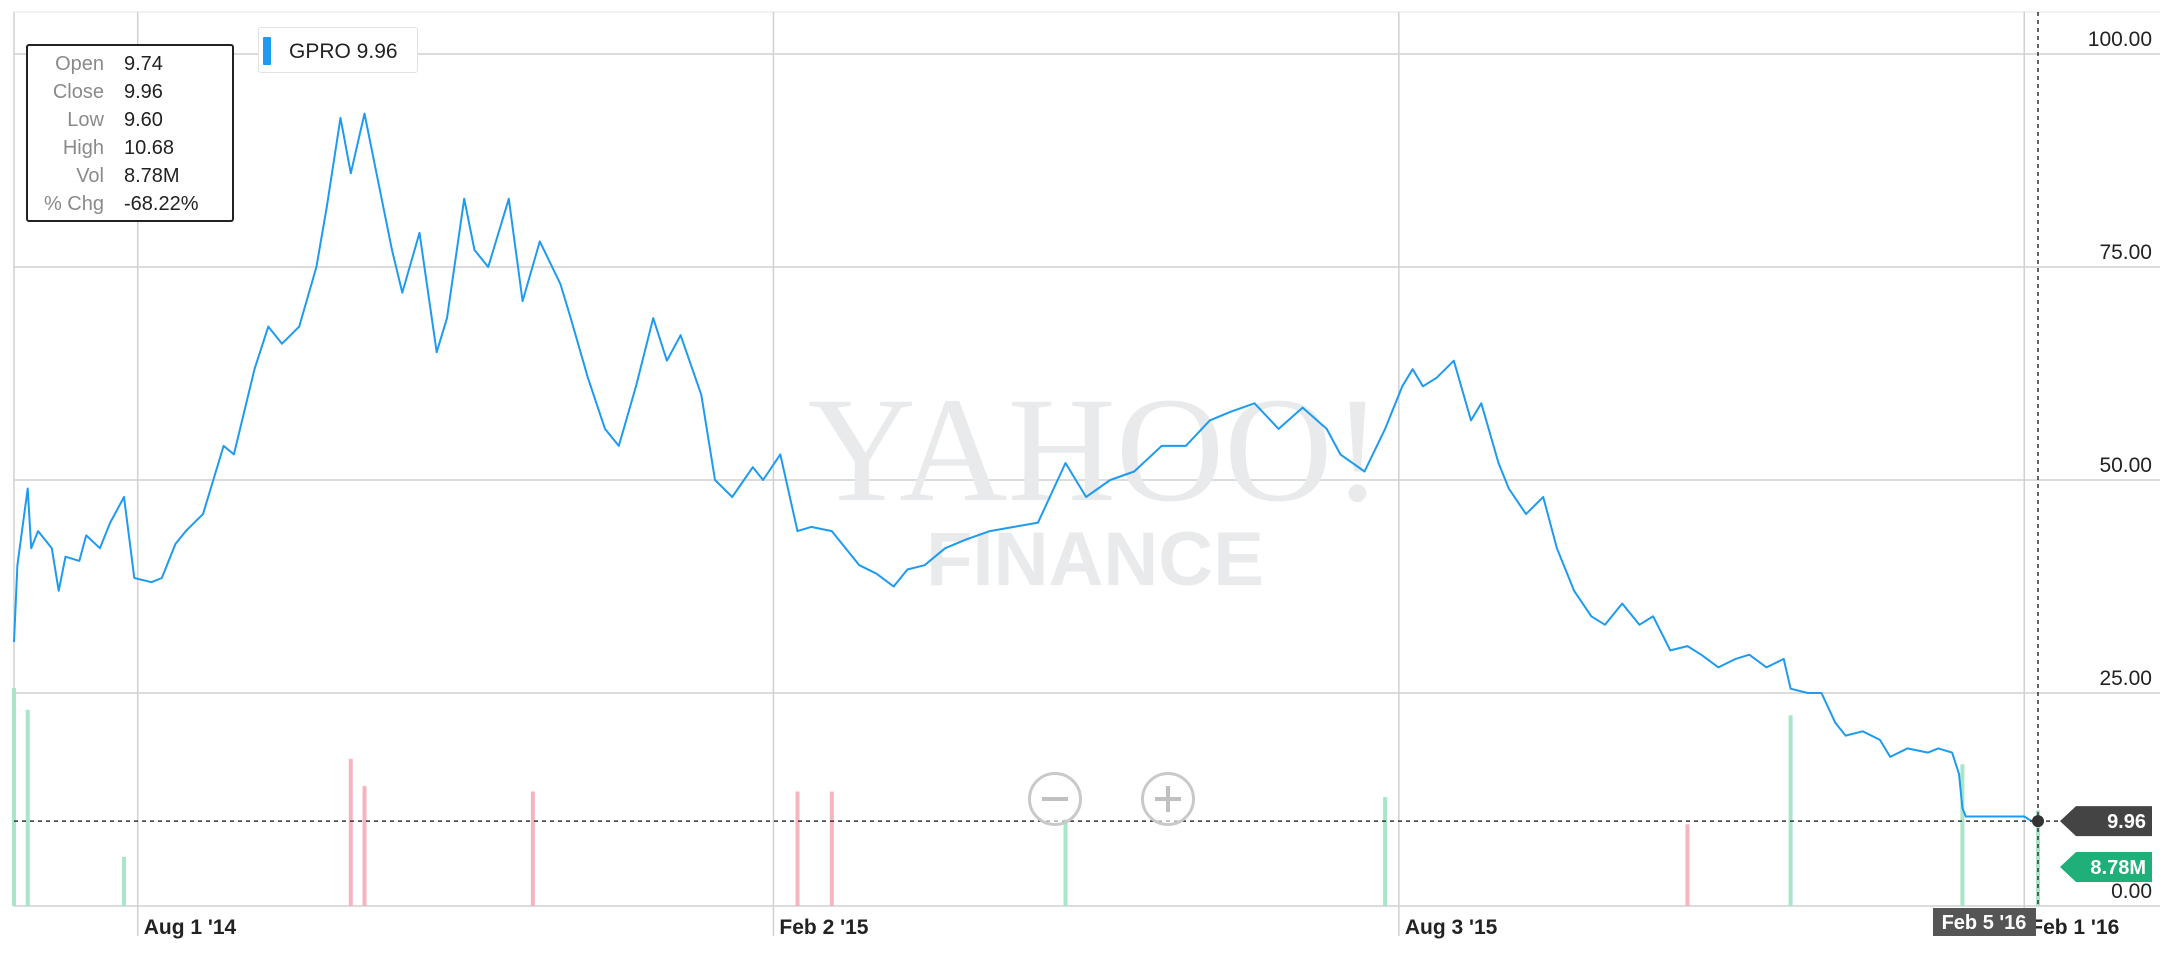  I want to click on series-color-swatch, so click(267, 51).